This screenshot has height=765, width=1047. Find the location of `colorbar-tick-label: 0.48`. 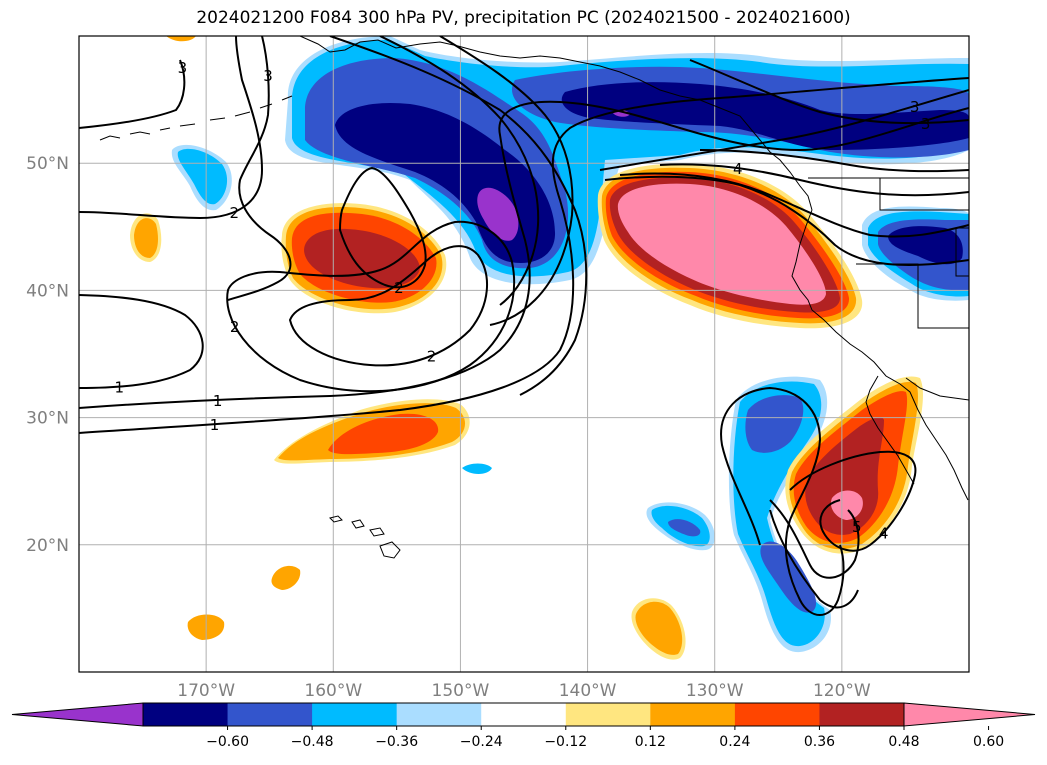

colorbar-tick-label: 0.48 is located at coordinates (903, 742).